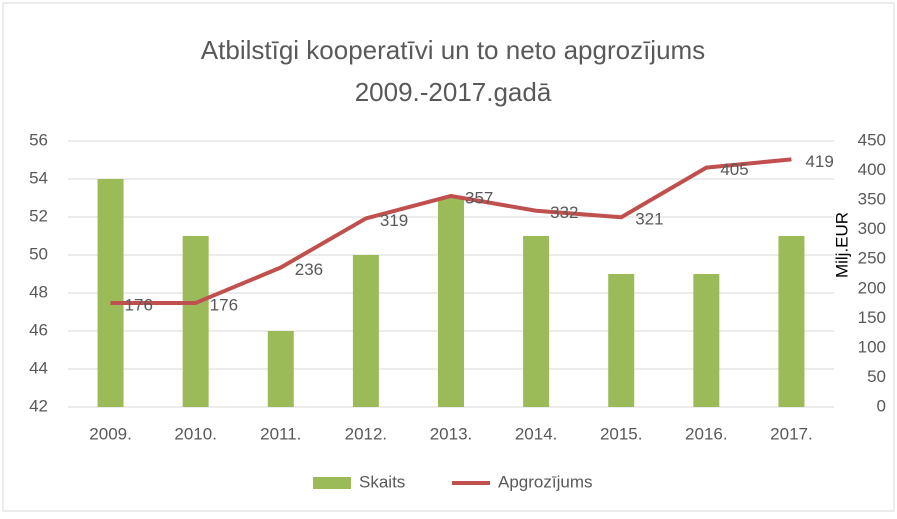 The width and height of the screenshot is (897, 519). Describe the element at coordinates (451, 433) in the screenshot. I see `x-tick-label: 2013.` at that location.